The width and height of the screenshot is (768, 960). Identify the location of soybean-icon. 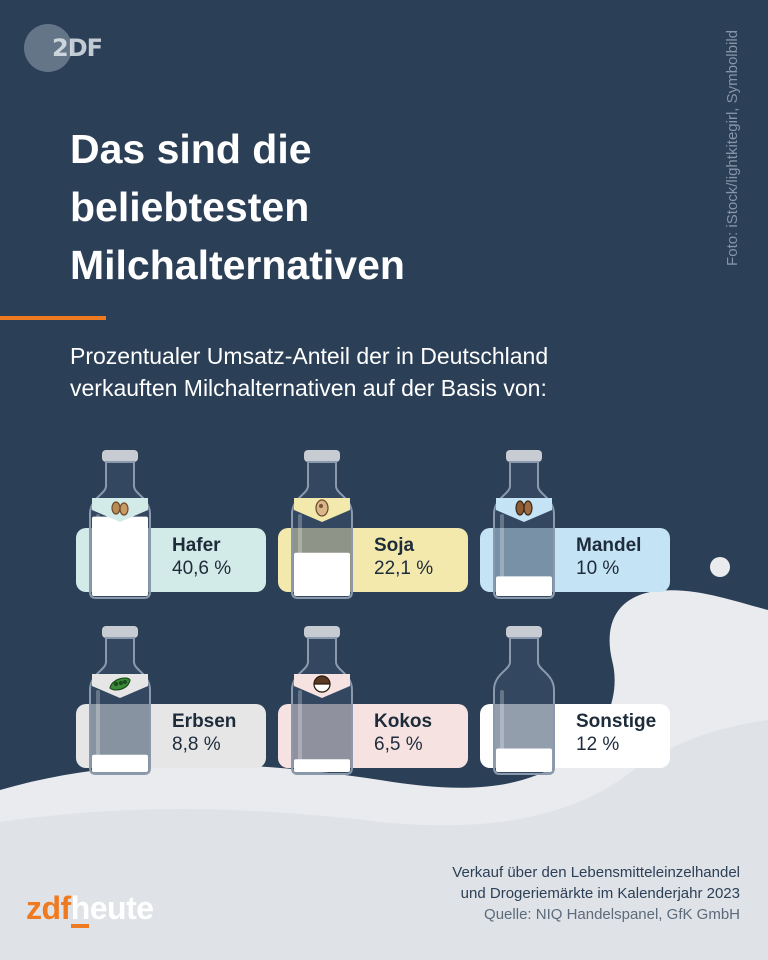
(322, 508).